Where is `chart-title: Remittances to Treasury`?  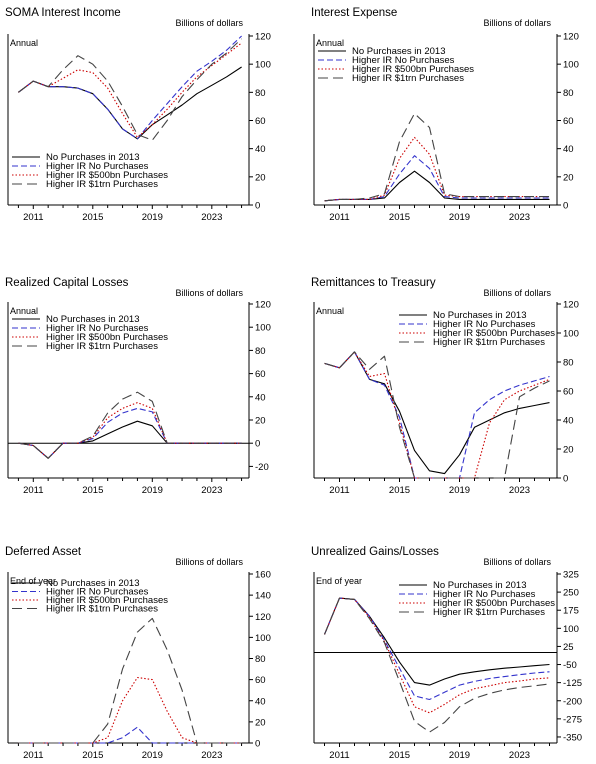 chart-title: Remittances to Treasury is located at coordinates (373, 283).